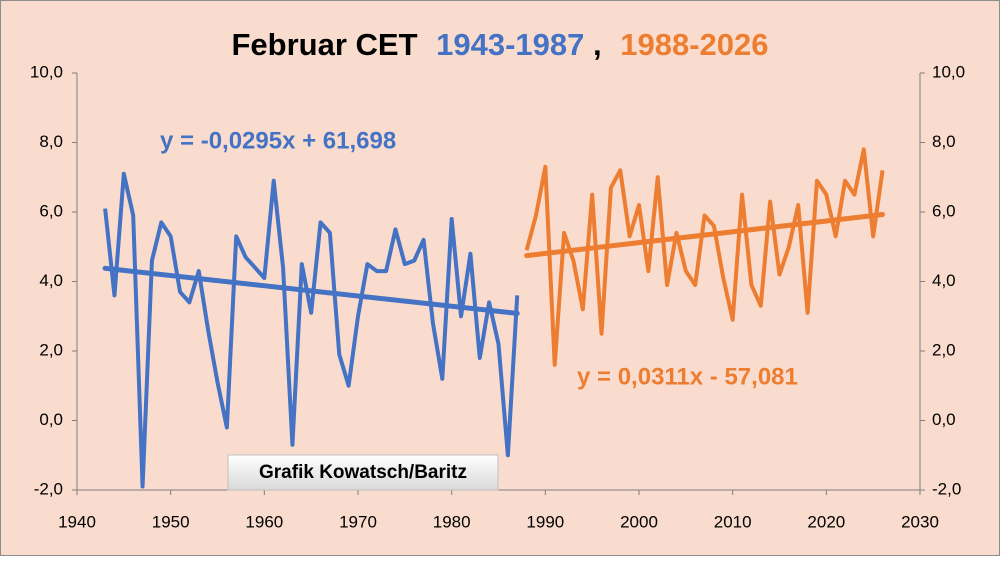  What do you see at coordinates (324, 44) in the screenshot?
I see `title-part: Februar CET` at bounding box center [324, 44].